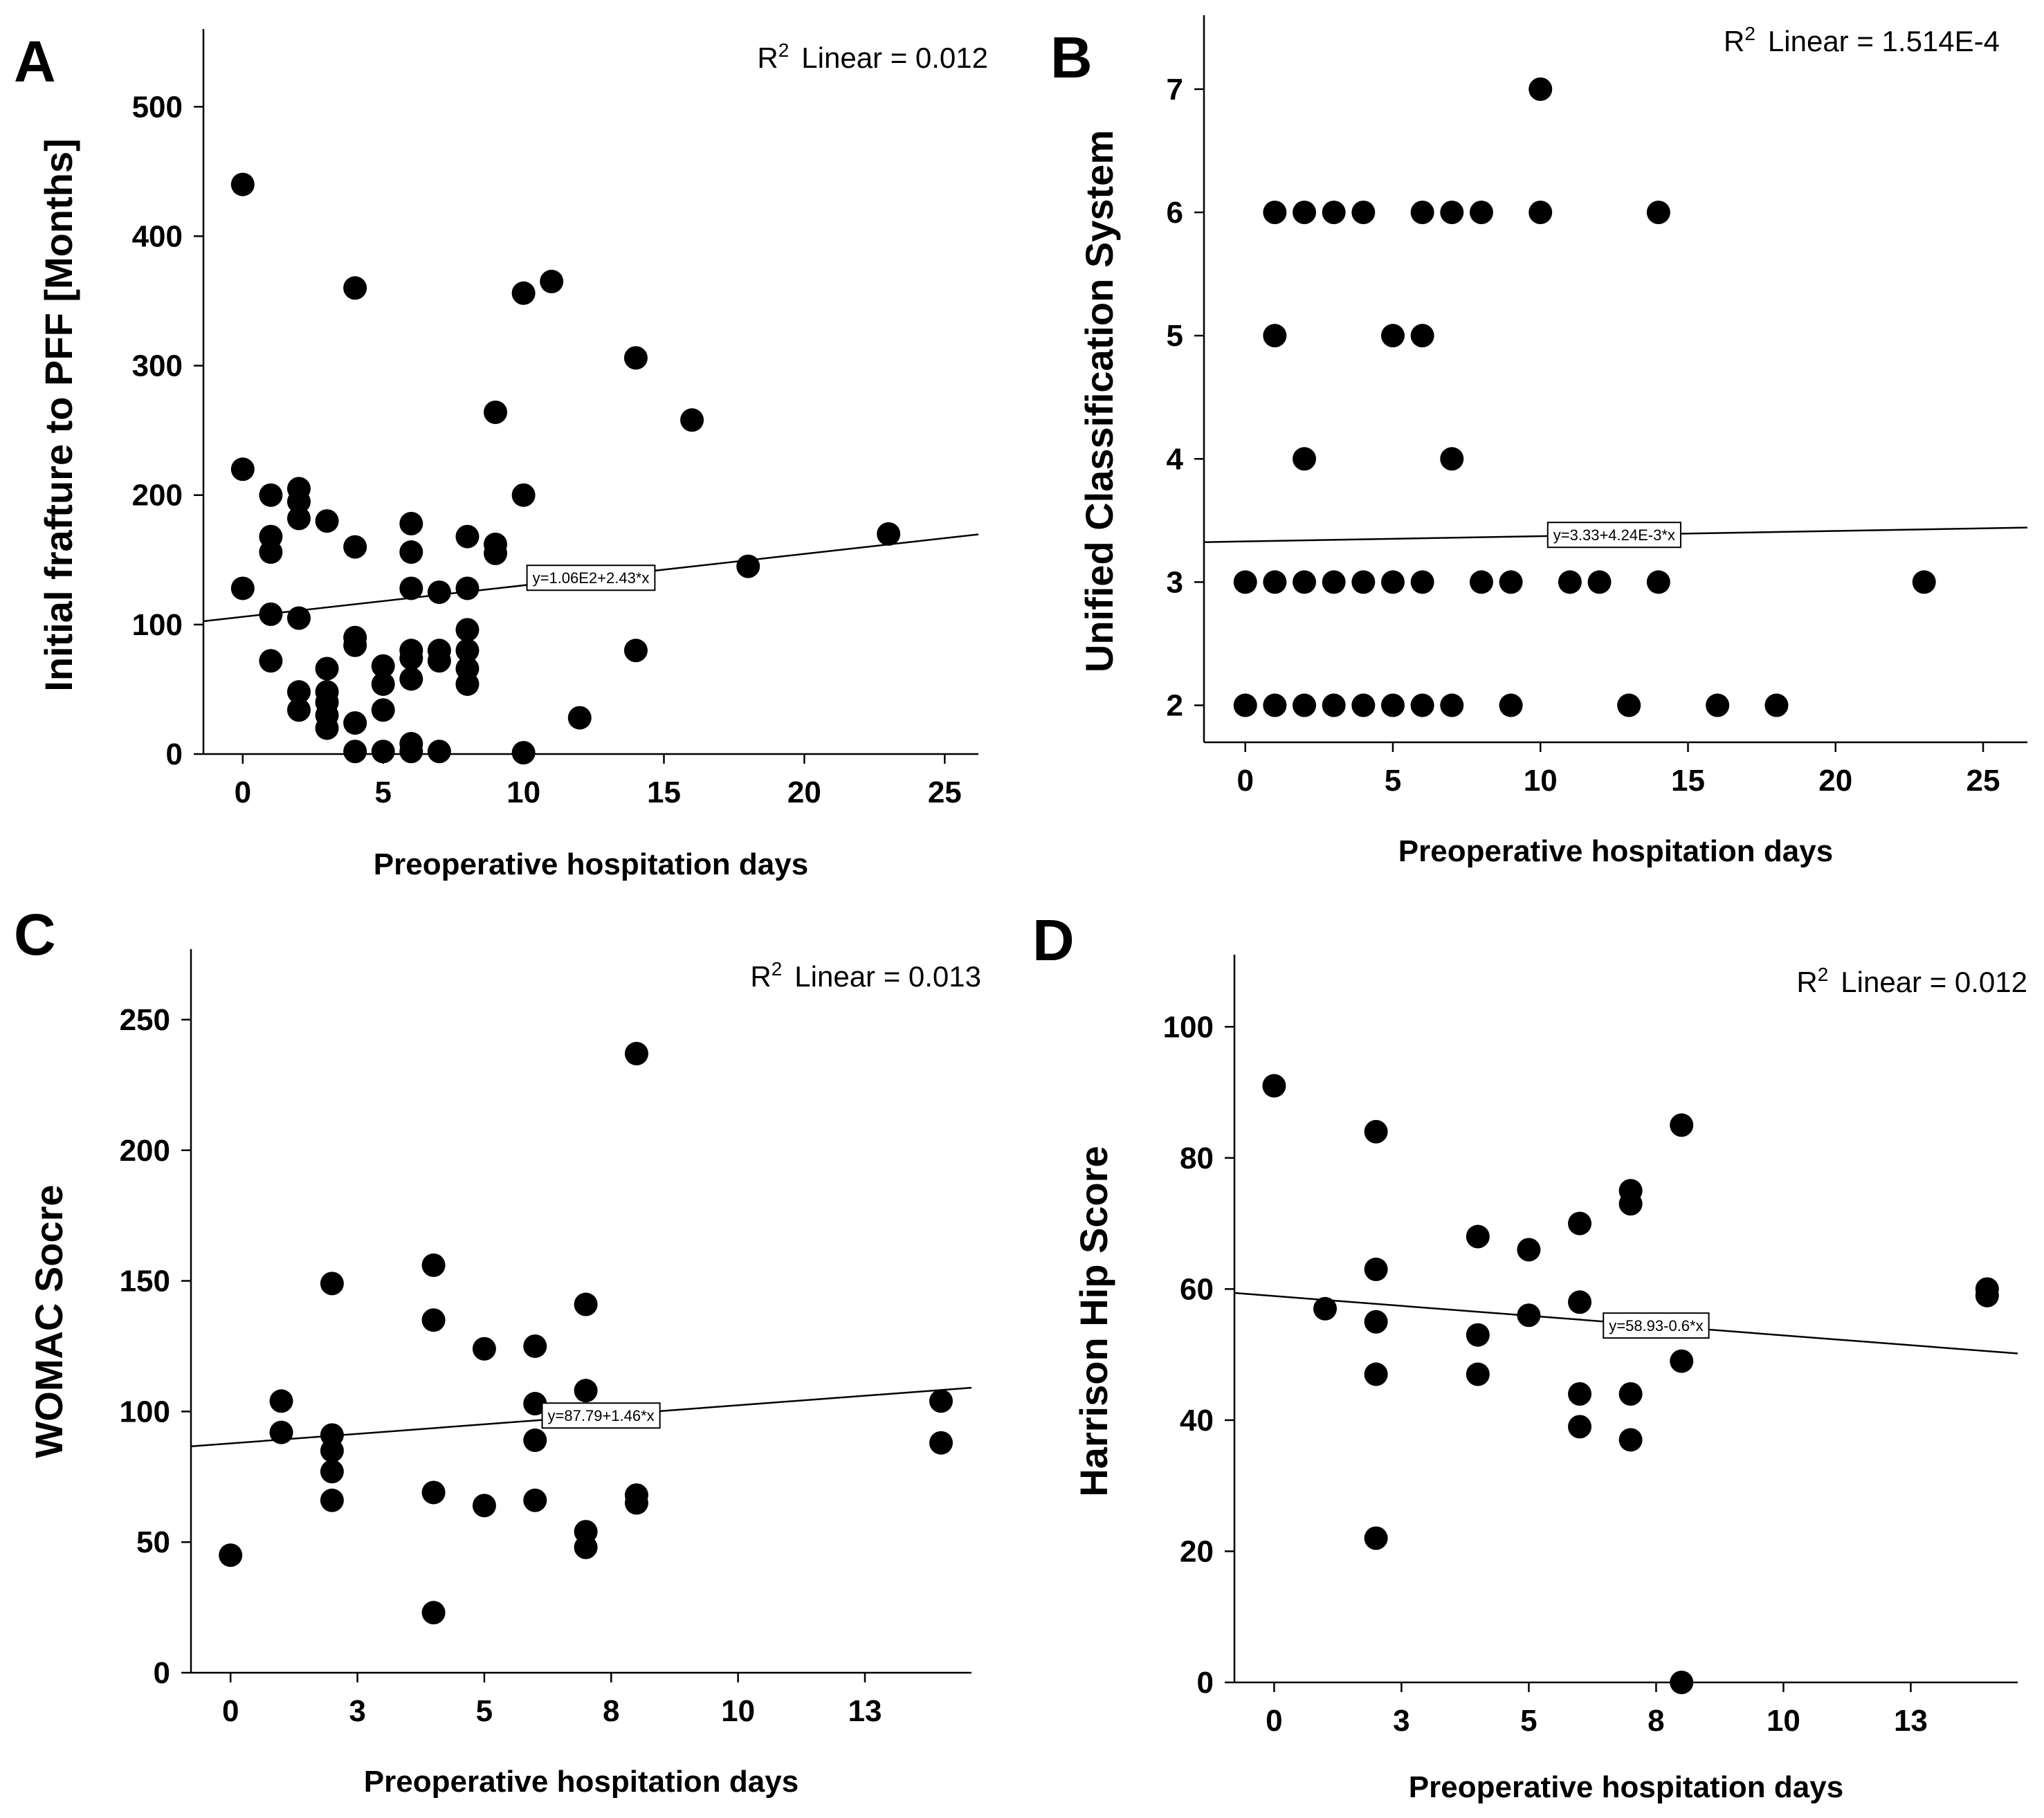 The width and height of the screenshot is (2044, 1818). Describe the element at coordinates (243, 792) in the screenshot. I see `x-tick-label: 0` at that location.